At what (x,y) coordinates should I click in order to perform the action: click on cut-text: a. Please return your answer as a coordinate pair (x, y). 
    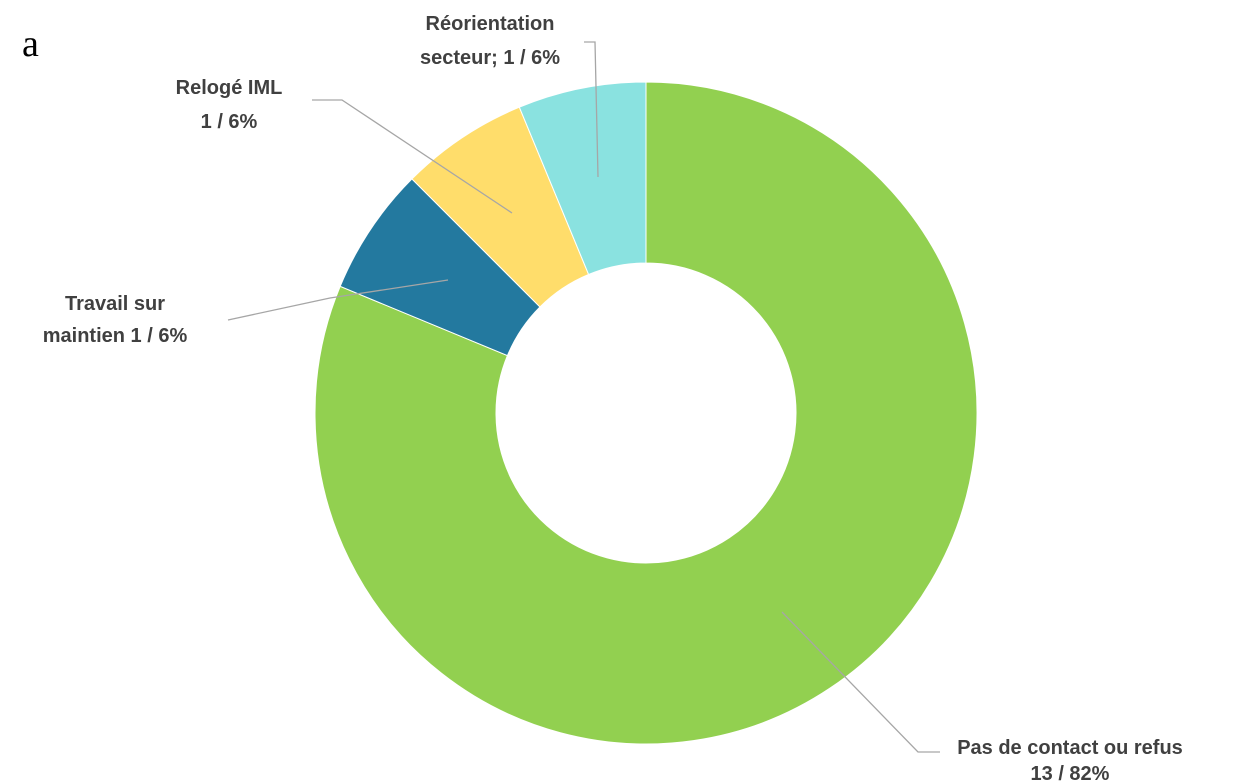
    Looking at the image, I should click on (30, 44).